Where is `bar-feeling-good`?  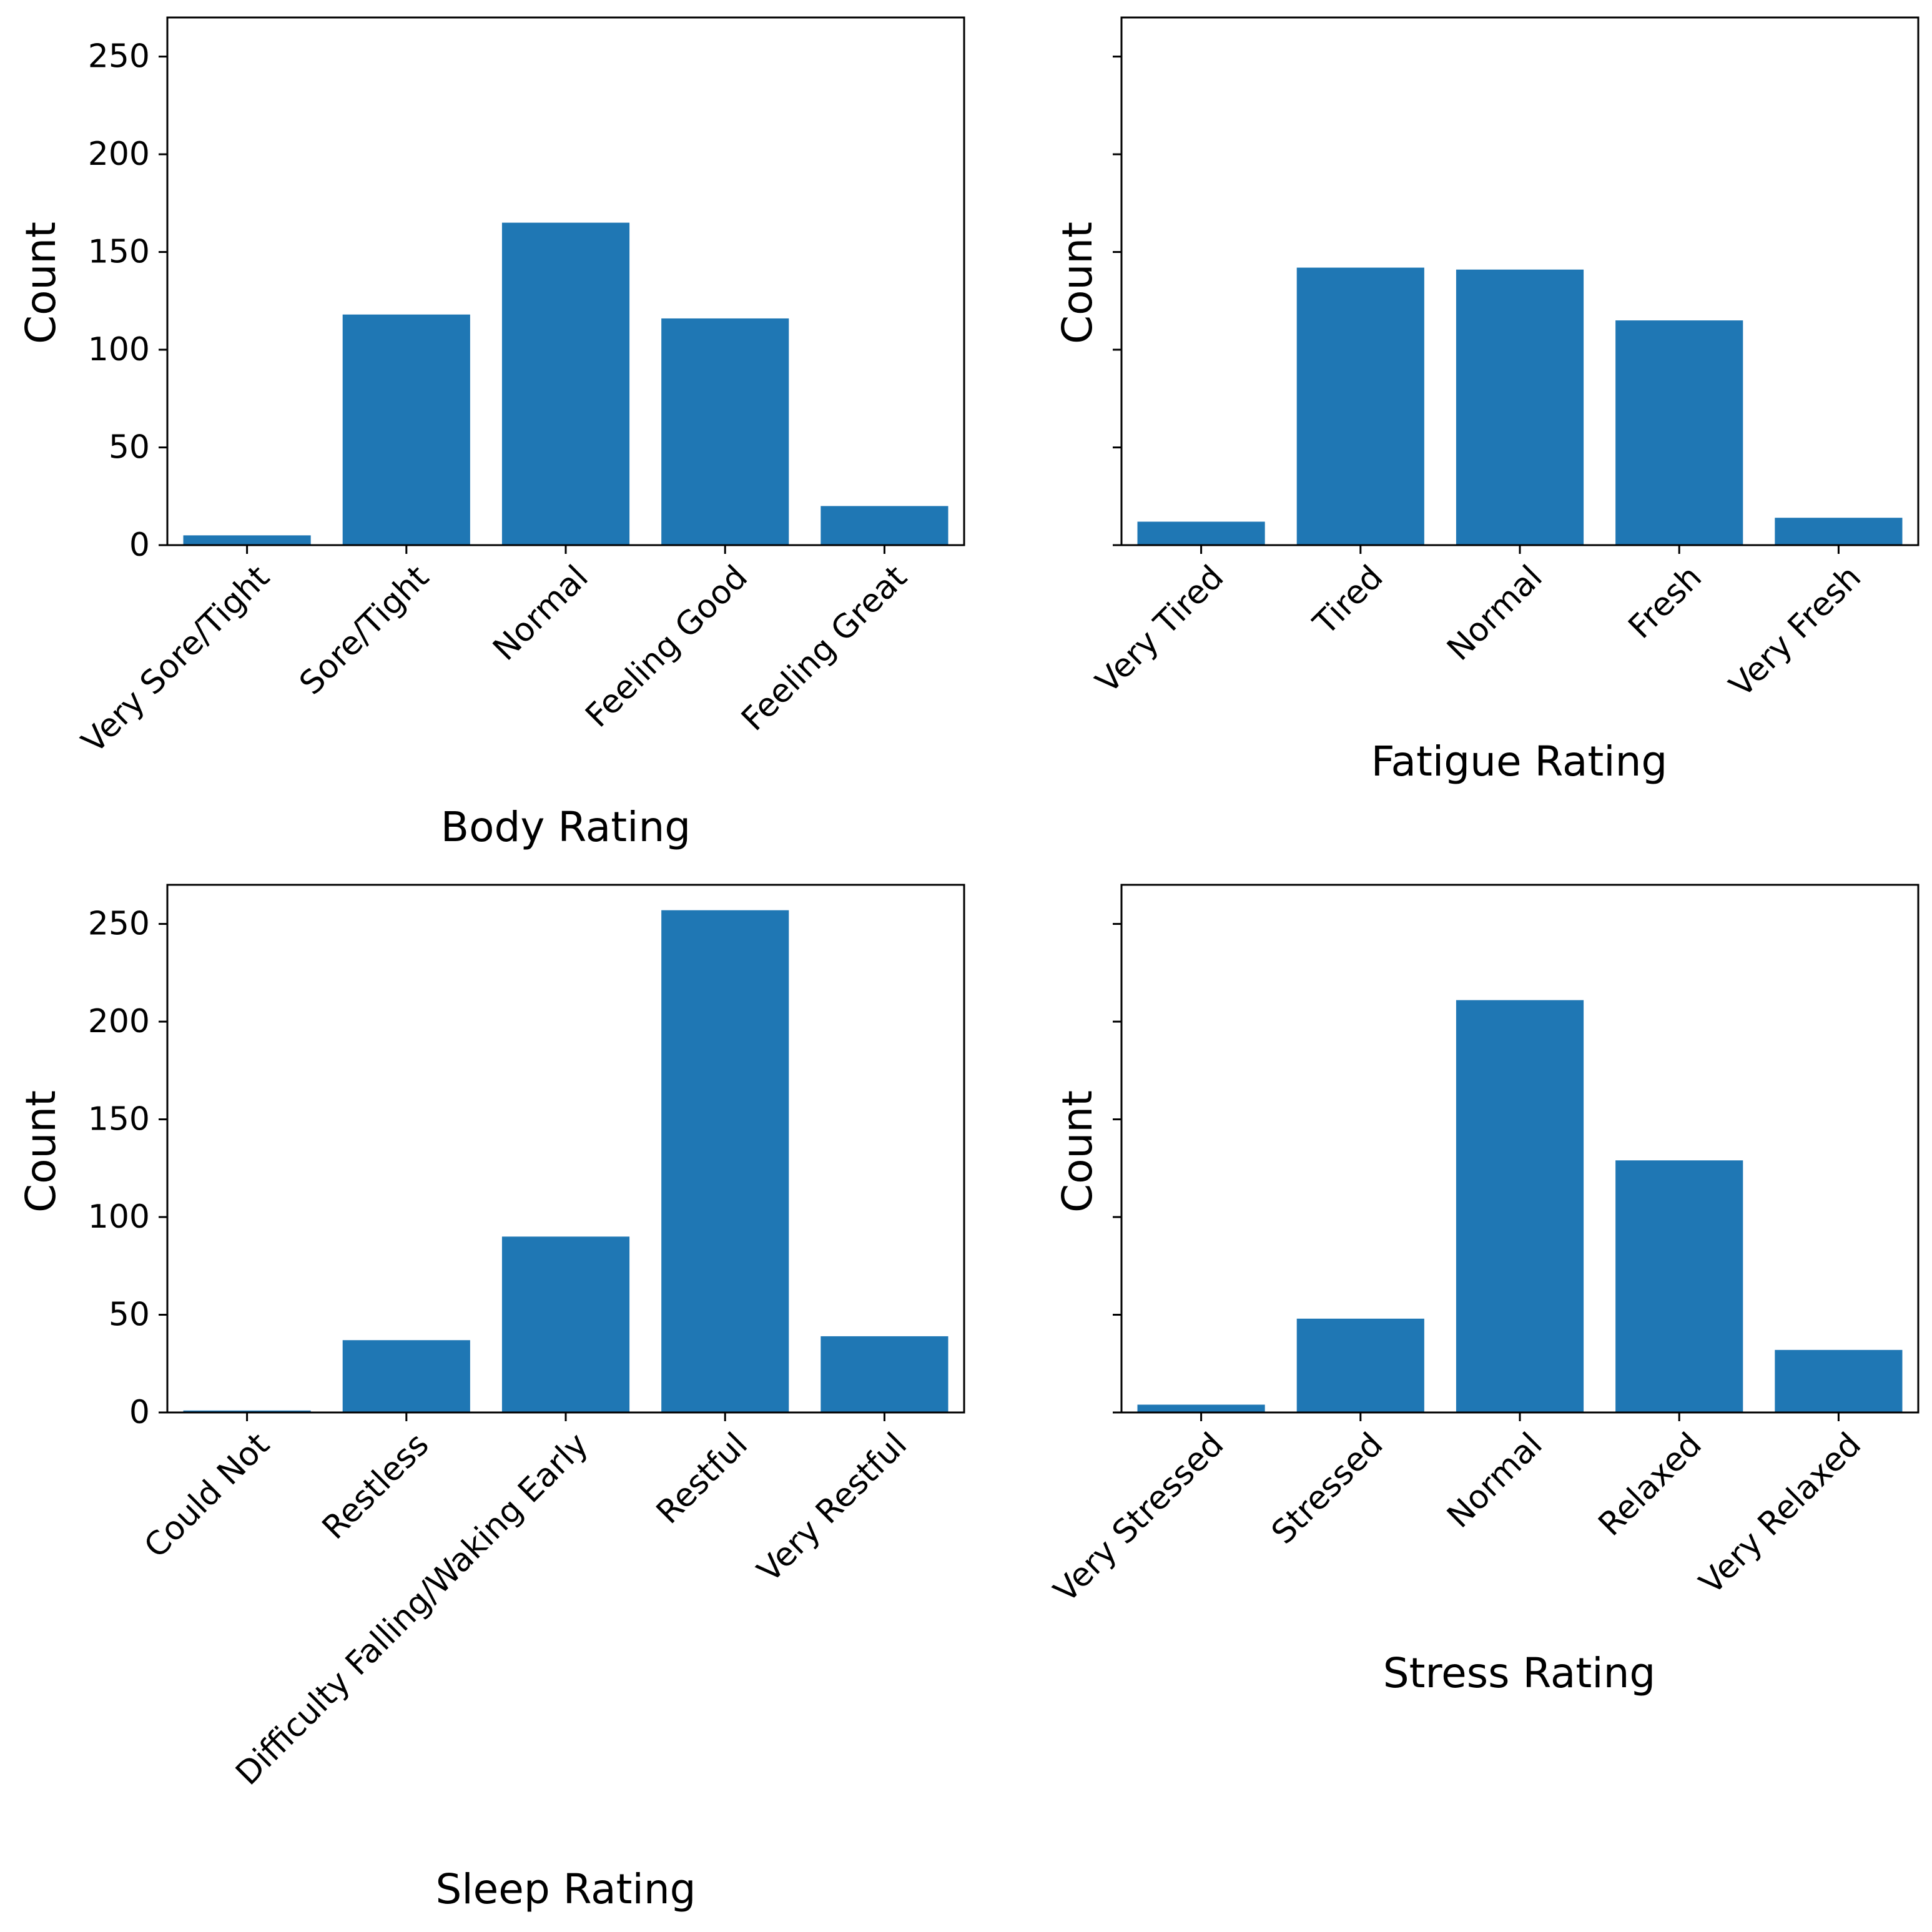
bar-feeling-good is located at coordinates (725, 431).